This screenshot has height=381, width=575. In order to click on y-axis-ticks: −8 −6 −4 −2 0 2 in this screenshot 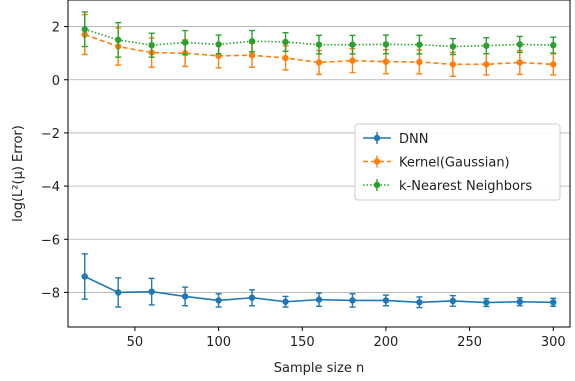, I will do `click(54, 161)`.